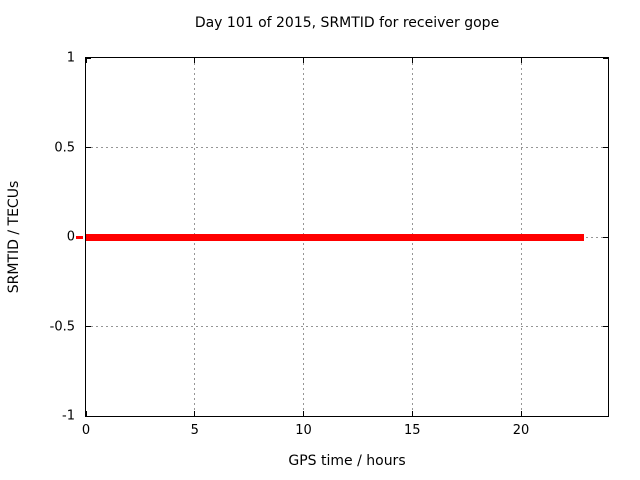 This screenshot has width=640, height=480. What do you see at coordinates (14, 237) in the screenshot?
I see `y-axis-label: SRMTID / TECUs` at bounding box center [14, 237].